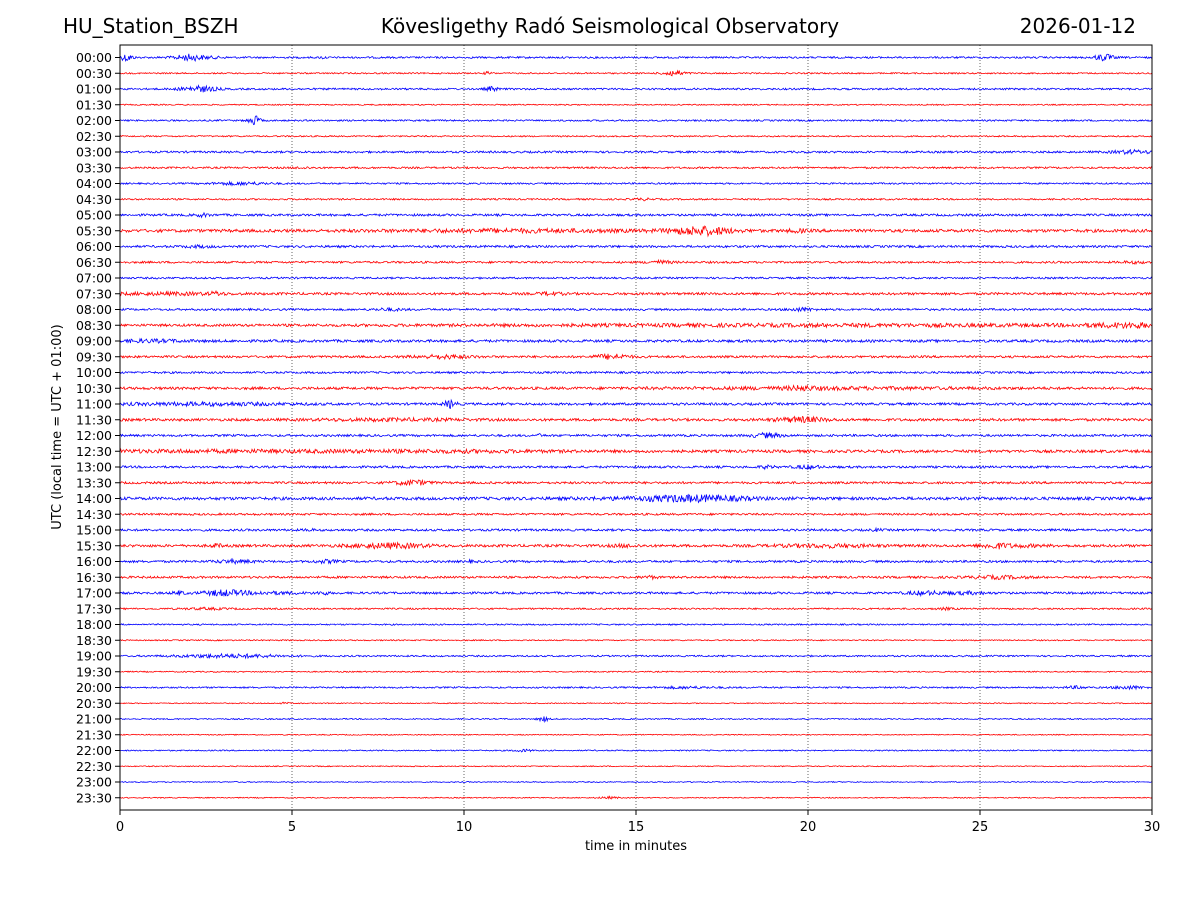 Image resolution: width=1200 pixels, height=900 pixels. What do you see at coordinates (94, 561) in the screenshot?
I see `y-tick-label: 16:00` at bounding box center [94, 561].